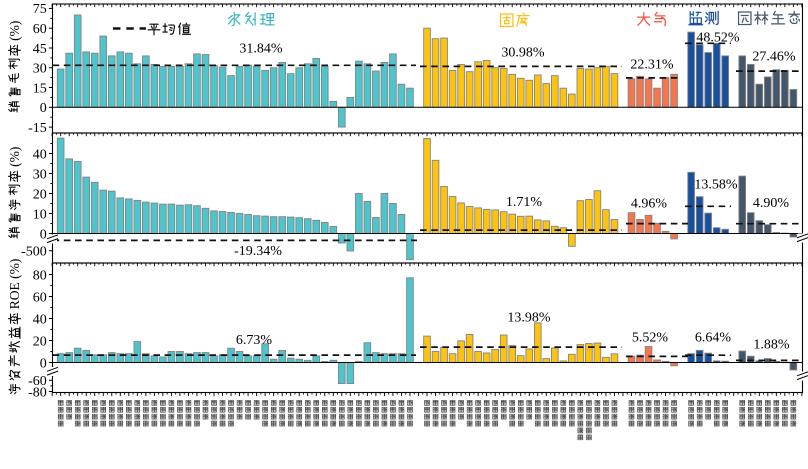 Image resolution: width=808 pixels, height=469 pixels. Describe the element at coordinates (34, 252) in the screenshot. I see `svg-text: -500` at that location.